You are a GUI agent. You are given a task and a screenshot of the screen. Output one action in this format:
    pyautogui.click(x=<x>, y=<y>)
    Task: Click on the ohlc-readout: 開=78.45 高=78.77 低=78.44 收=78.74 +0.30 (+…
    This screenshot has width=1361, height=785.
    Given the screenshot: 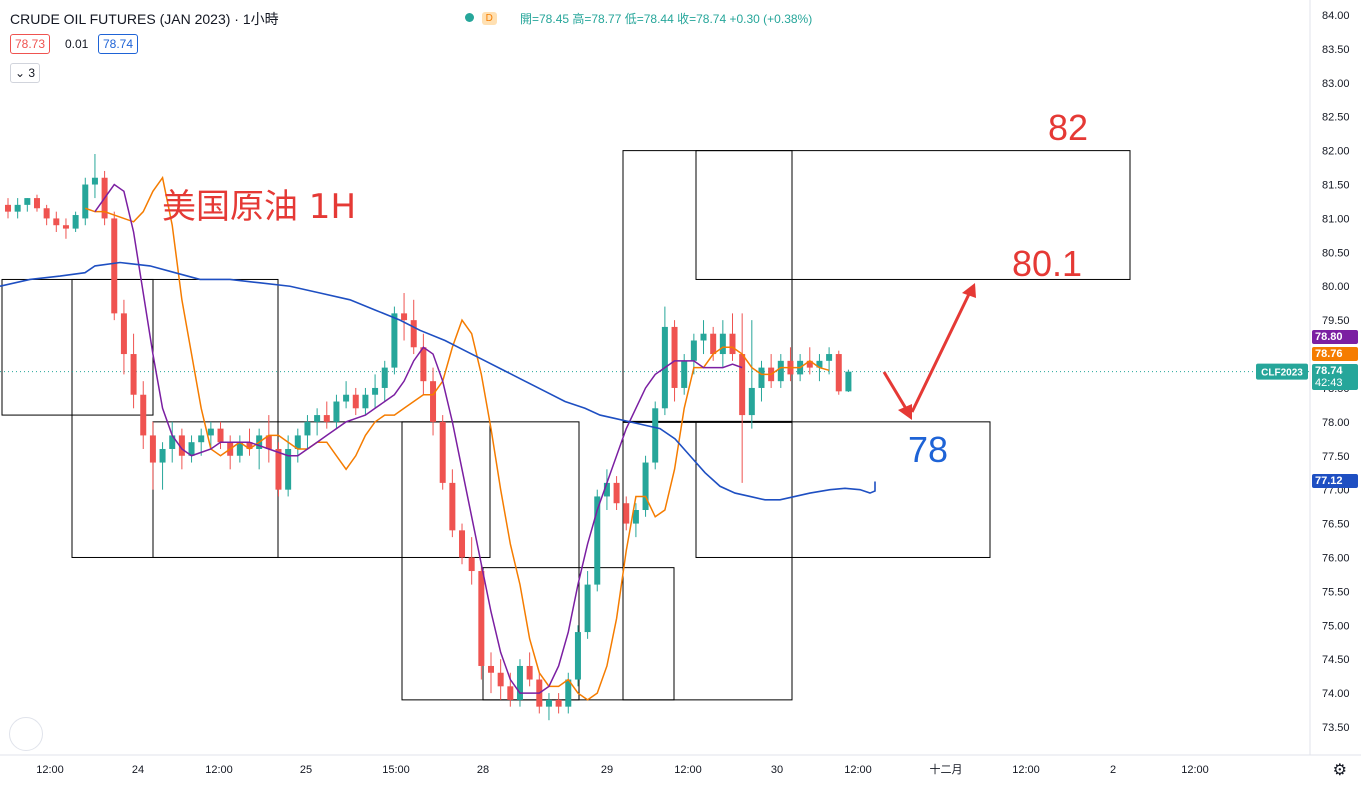 What is the action you would take?
    pyautogui.click(x=666, y=19)
    